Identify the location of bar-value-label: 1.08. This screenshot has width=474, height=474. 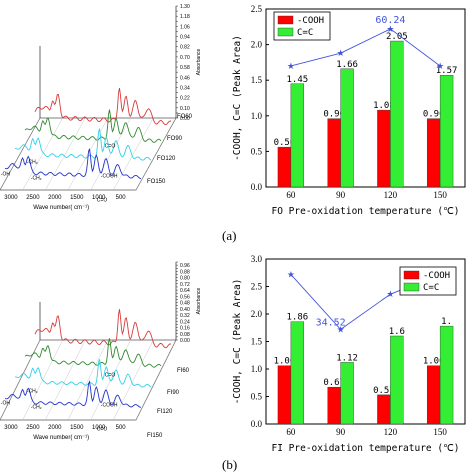
(384, 106).